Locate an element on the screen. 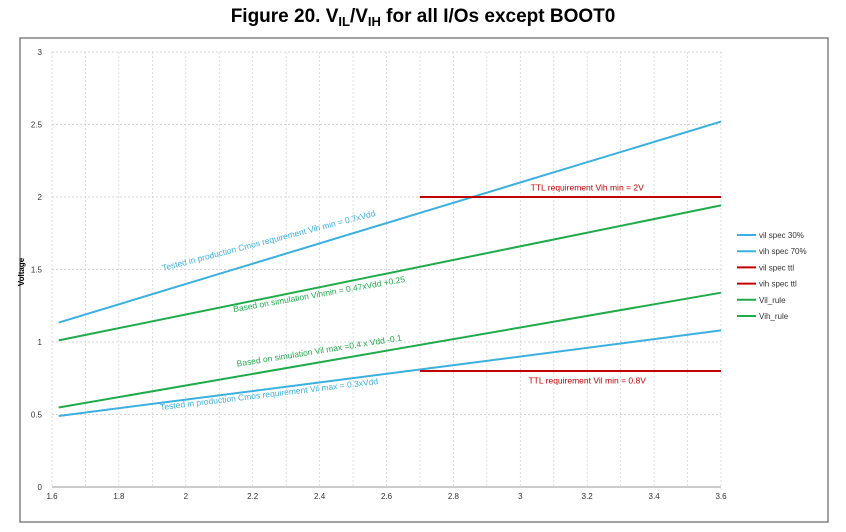  legend-label: vil spec 30% is located at coordinates (781, 235).